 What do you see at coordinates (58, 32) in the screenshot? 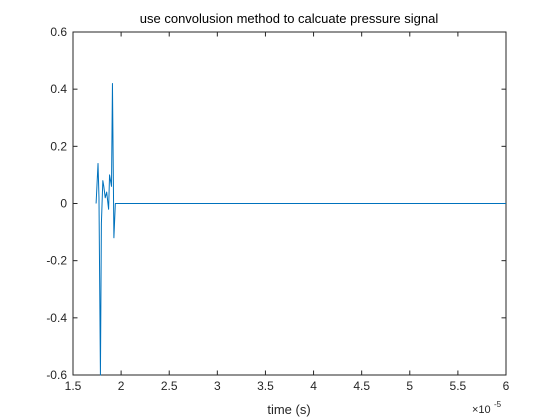
I see `y-tick-label: 0.6` at bounding box center [58, 32].